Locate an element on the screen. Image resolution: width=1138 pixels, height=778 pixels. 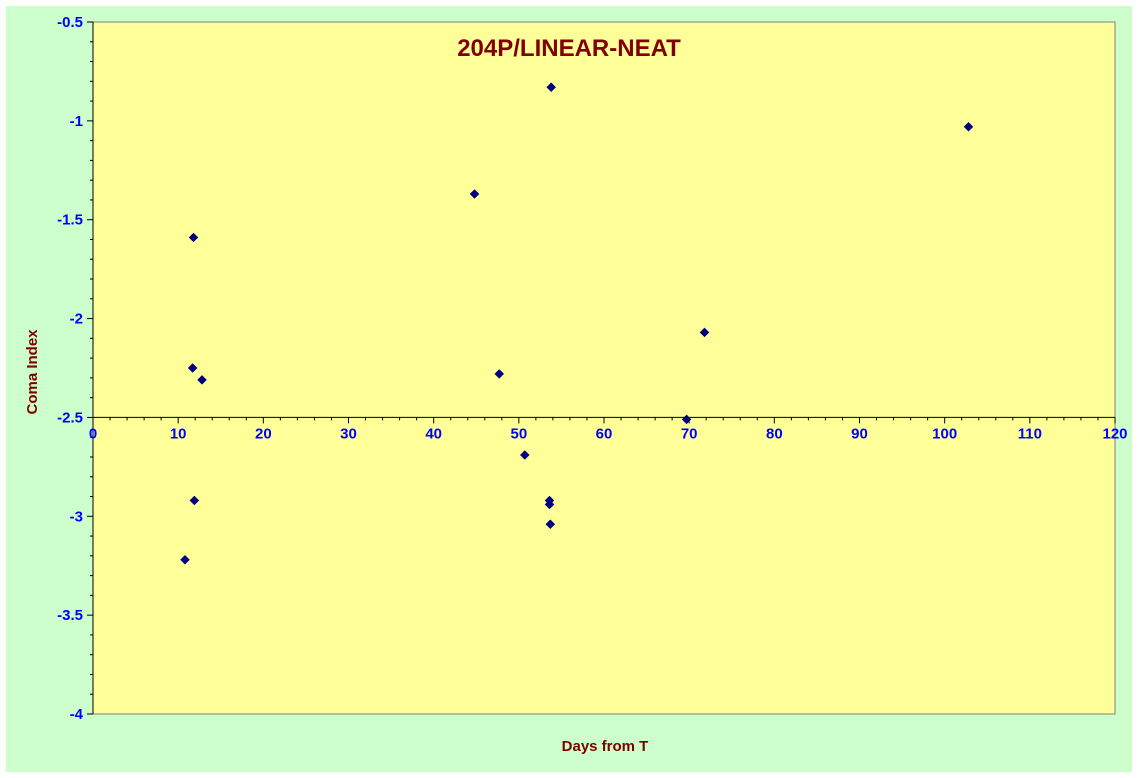
x-tick-label: 100 is located at coordinates (944, 433).